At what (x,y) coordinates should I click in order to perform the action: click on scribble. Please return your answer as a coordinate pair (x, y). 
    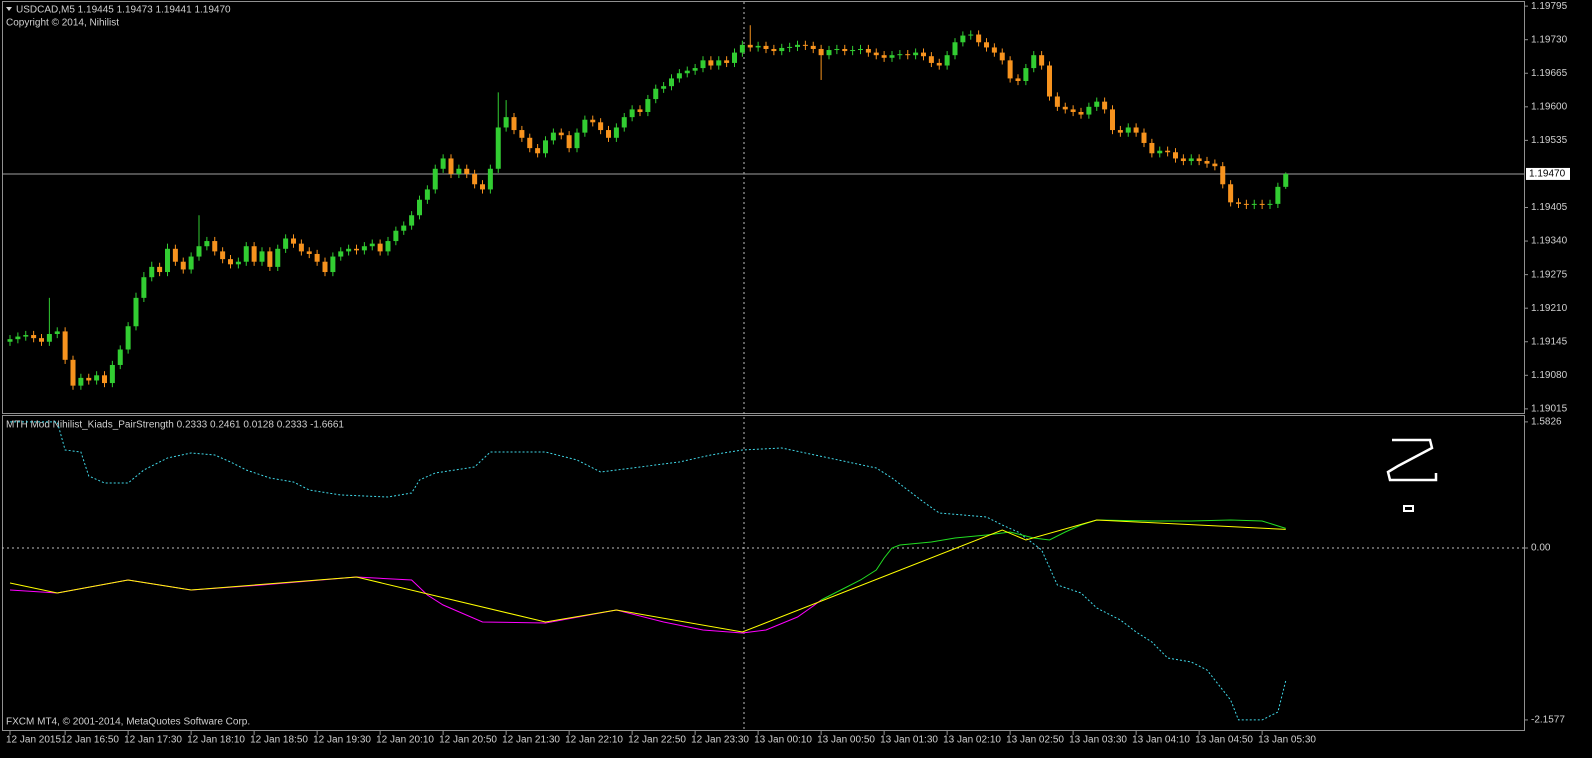
    Looking at the image, I should click on (1412, 460).